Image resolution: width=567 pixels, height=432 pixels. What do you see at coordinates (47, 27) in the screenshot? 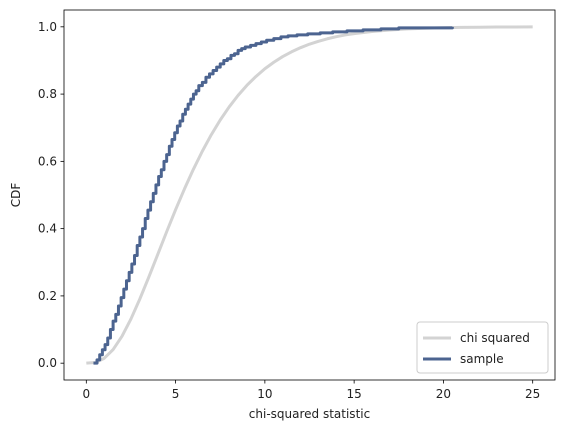
I see `y-tick-label: 1.0` at bounding box center [47, 27].